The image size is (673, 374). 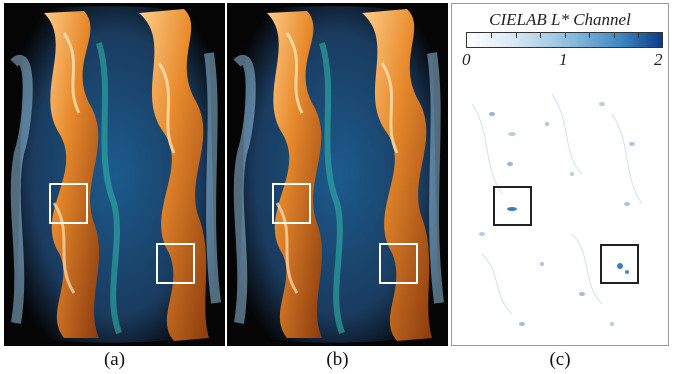 What do you see at coordinates (560, 359) in the screenshot?
I see `caption-c: (c)` at bounding box center [560, 359].